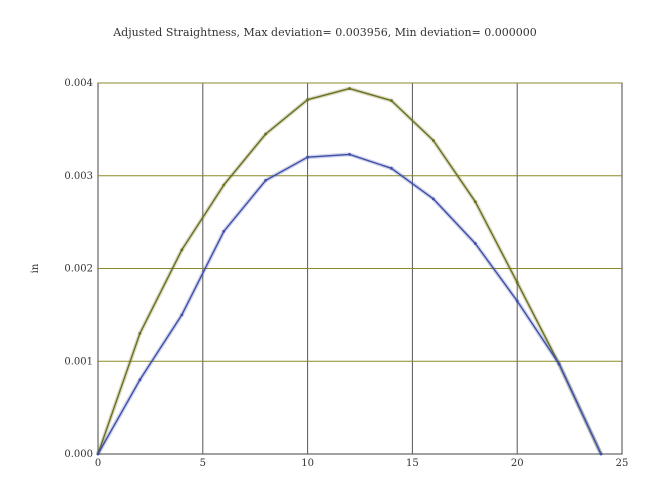 The height and width of the screenshot is (479, 650). What do you see at coordinates (78, 454) in the screenshot?
I see `y-tick-label: 0.000` at bounding box center [78, 454].